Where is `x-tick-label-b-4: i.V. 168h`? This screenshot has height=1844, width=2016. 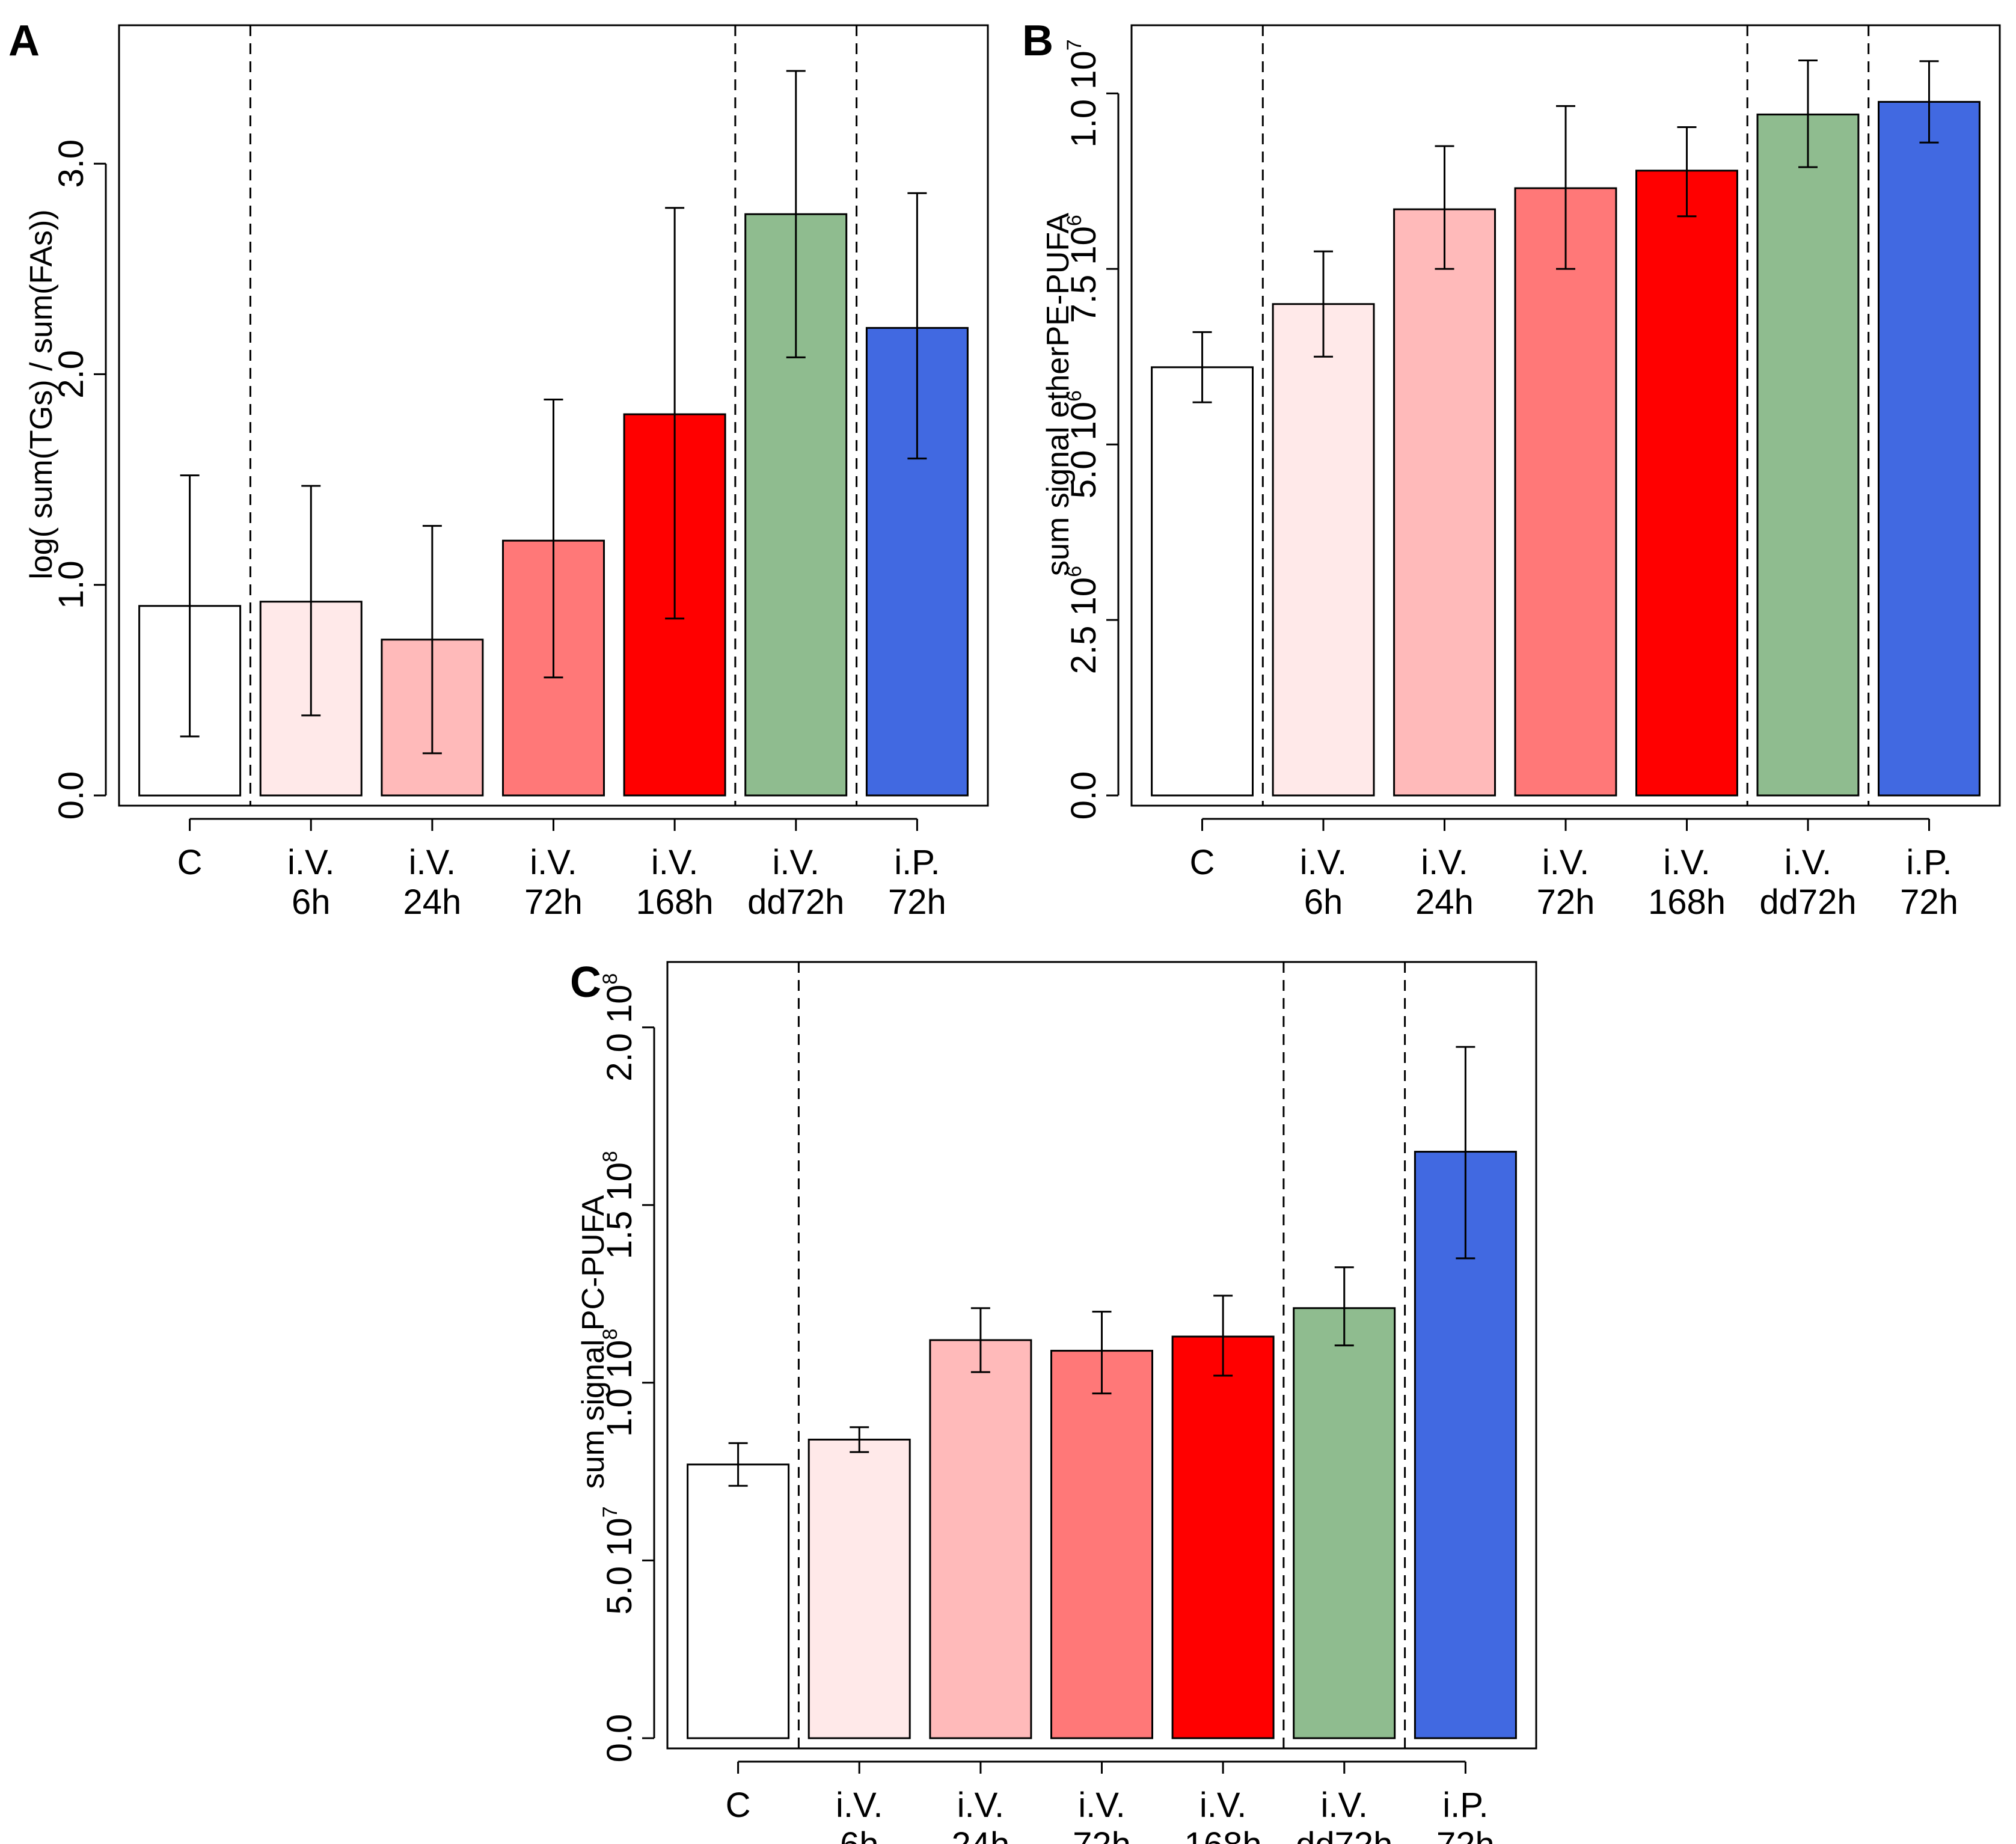 x-tick-label-b-4: i.V. 168h is located at coordinates (1687, 882).